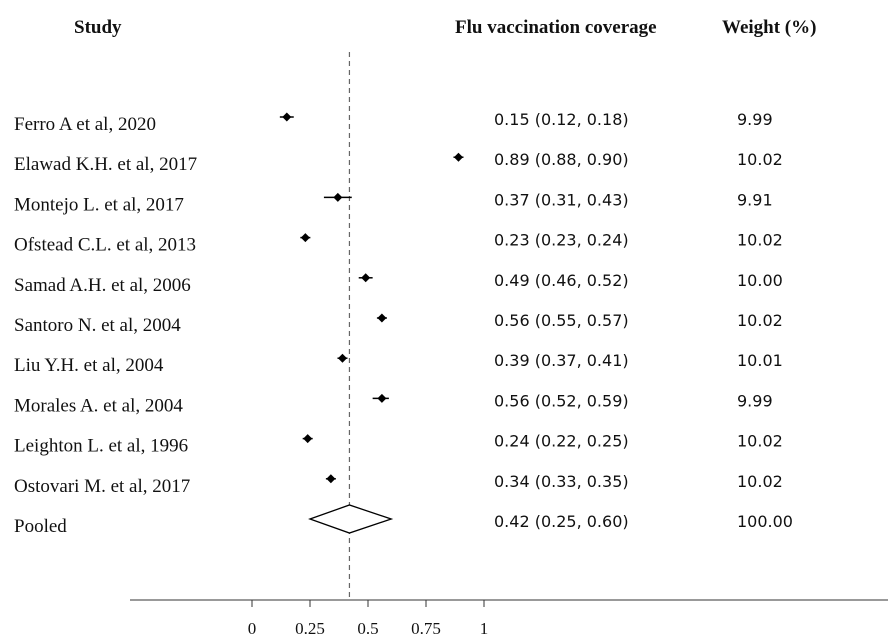  I want to click on pooled-label: Pooled, so click(40, 526).